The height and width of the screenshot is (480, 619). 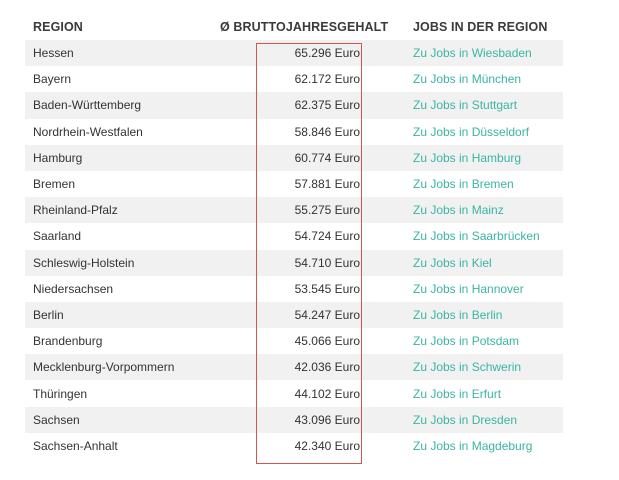 I want to click on jobs-link-cell: Zu Jobs in Magdeburg, so click(x=484, y=445).